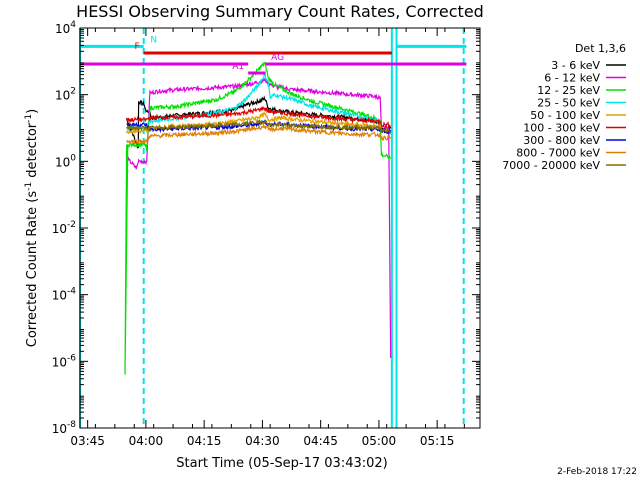 The width and height of the screenshot is (640, 480). Describe the element at coordinates (137, 47) in the screenshot. I see `flag-label-1: F` at that location.